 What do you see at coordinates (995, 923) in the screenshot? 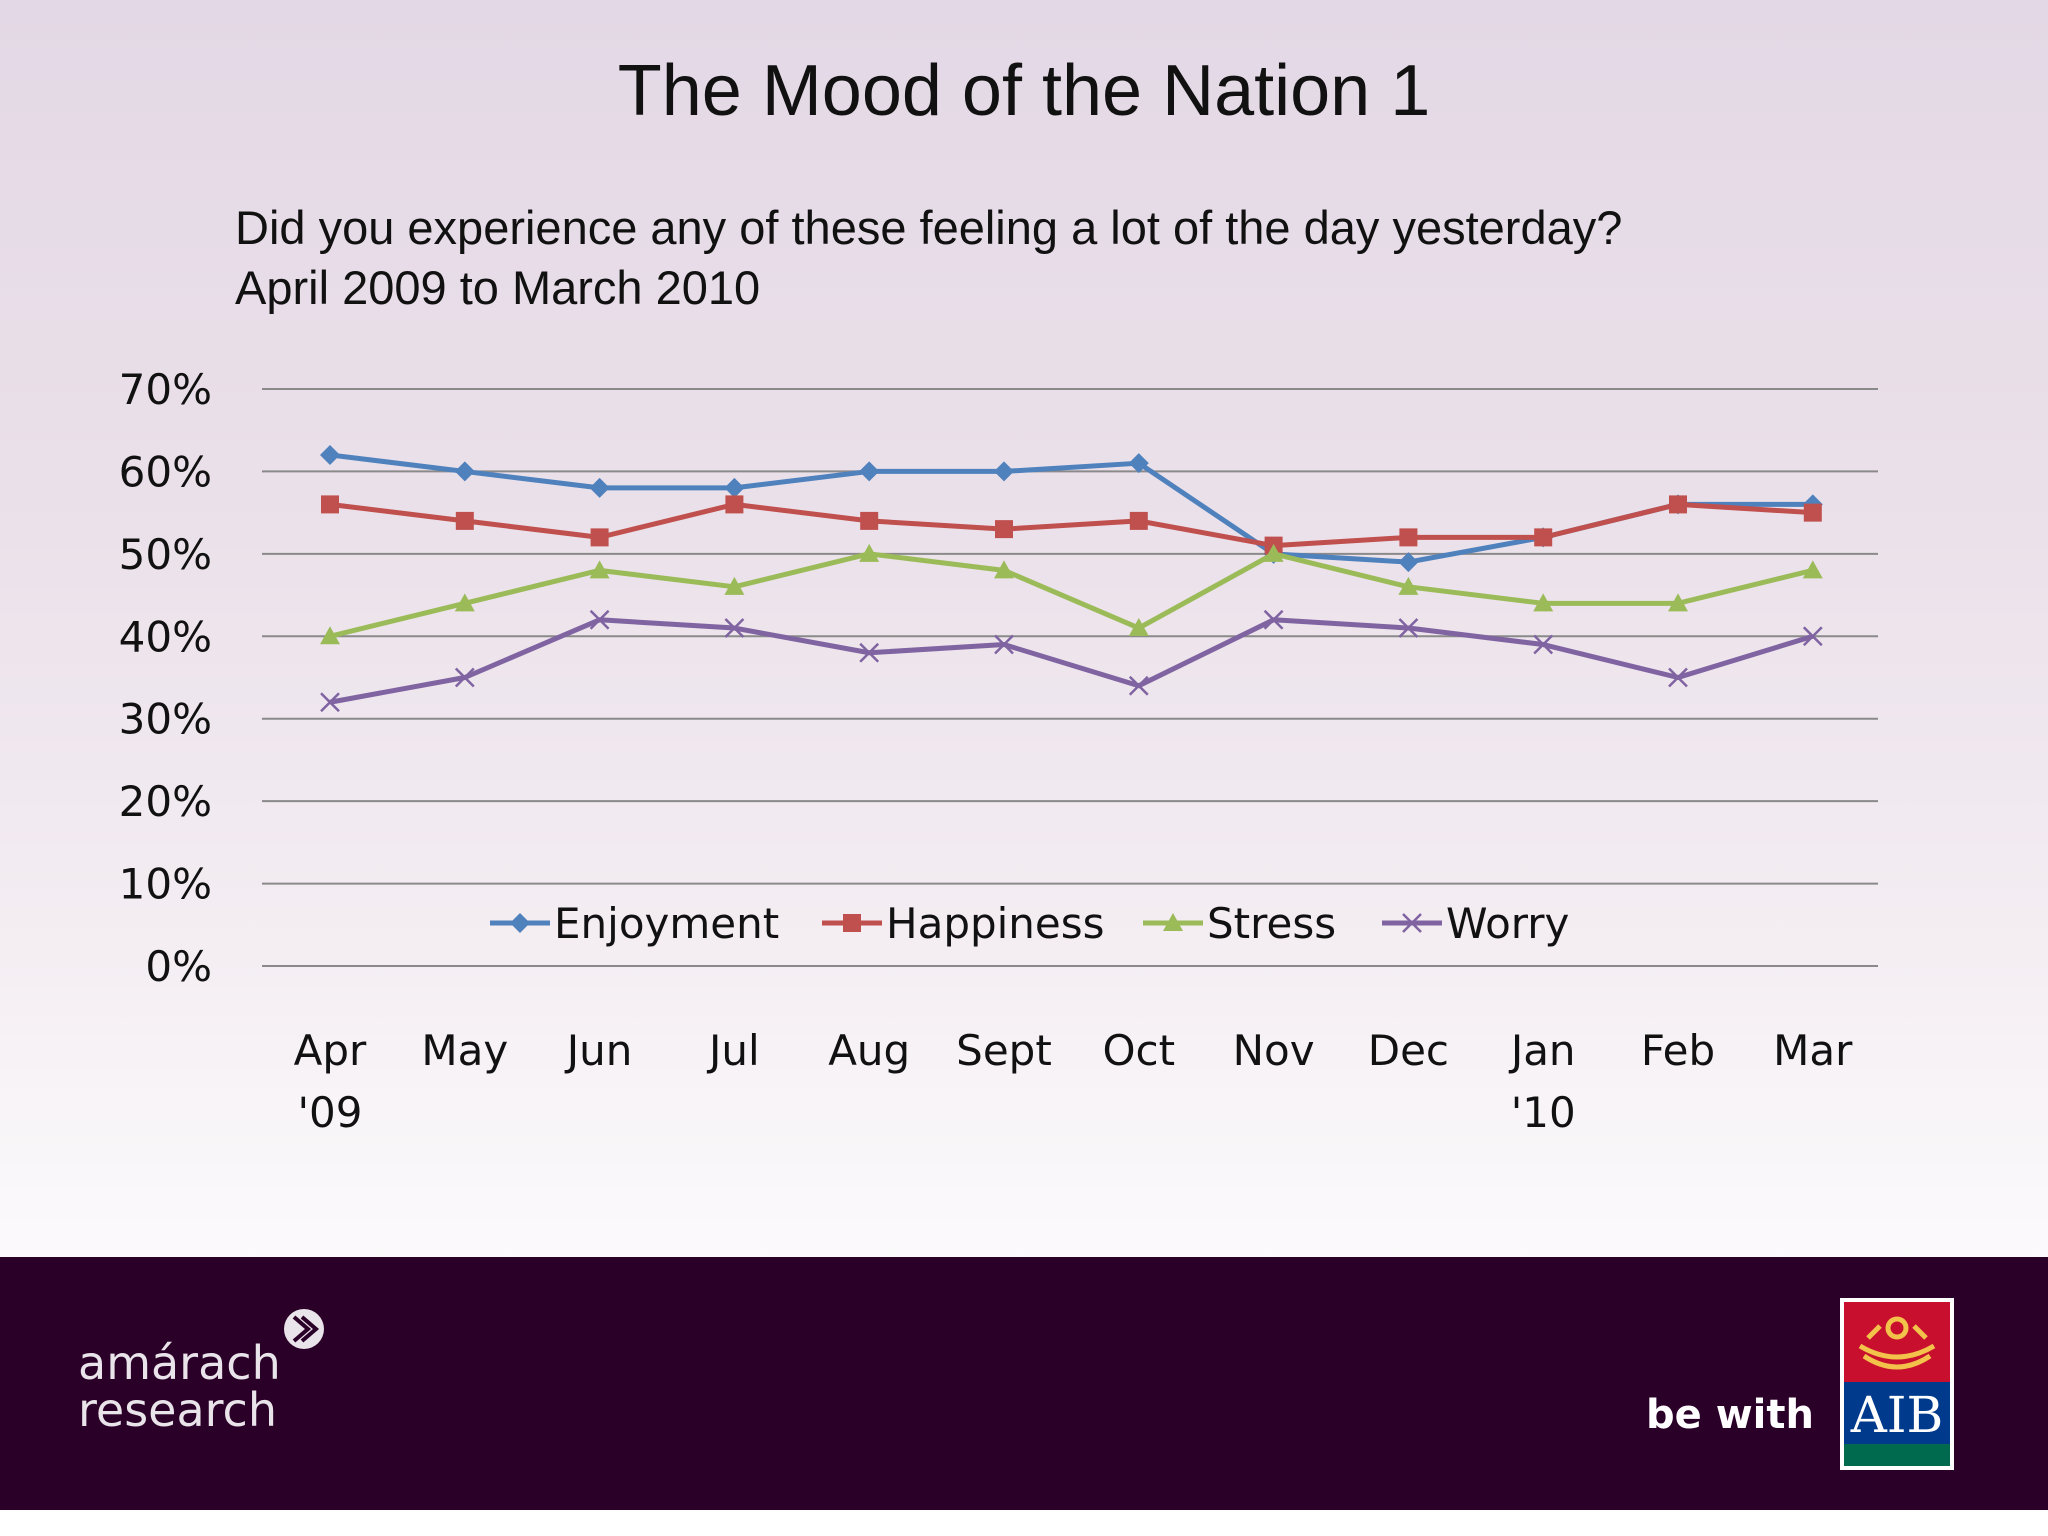
I see `legend-label-happiness: Happiness` at bounding box center [995, 923].